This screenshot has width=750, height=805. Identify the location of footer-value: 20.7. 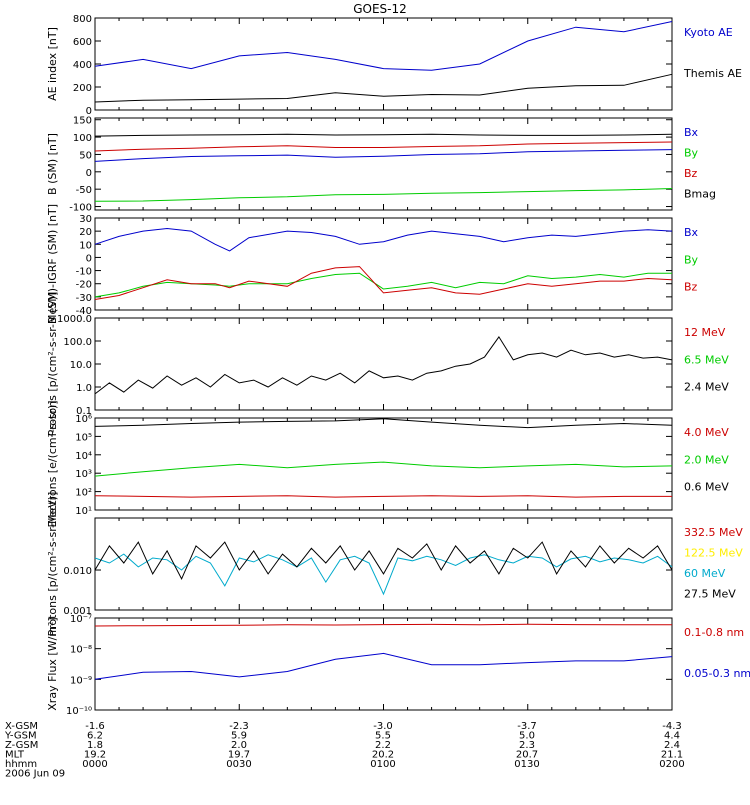
(527, 755).